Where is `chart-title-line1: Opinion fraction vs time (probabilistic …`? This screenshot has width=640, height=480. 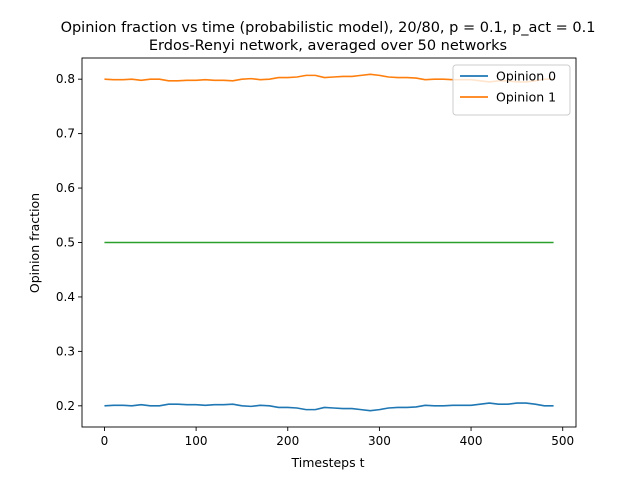 chart-title-line1: Opinion fraction vs time (probabilistic … is located at coordinates (328, 28).